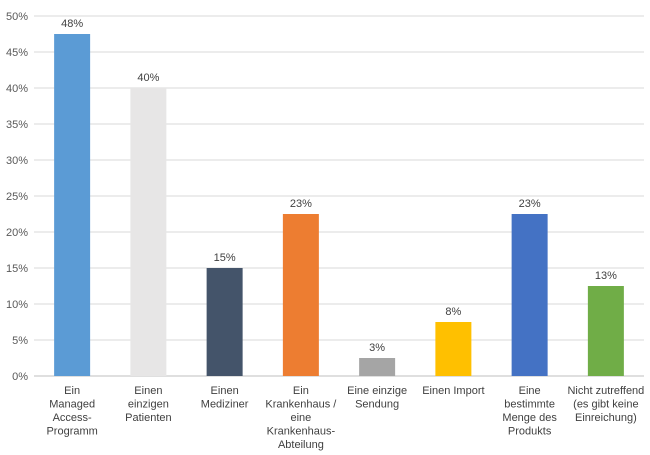 This screenshot has width=650, height=455. Describe the element at coordinates (17, 89) in the screenshot. I see `y-tick-label: 40%` at that location.